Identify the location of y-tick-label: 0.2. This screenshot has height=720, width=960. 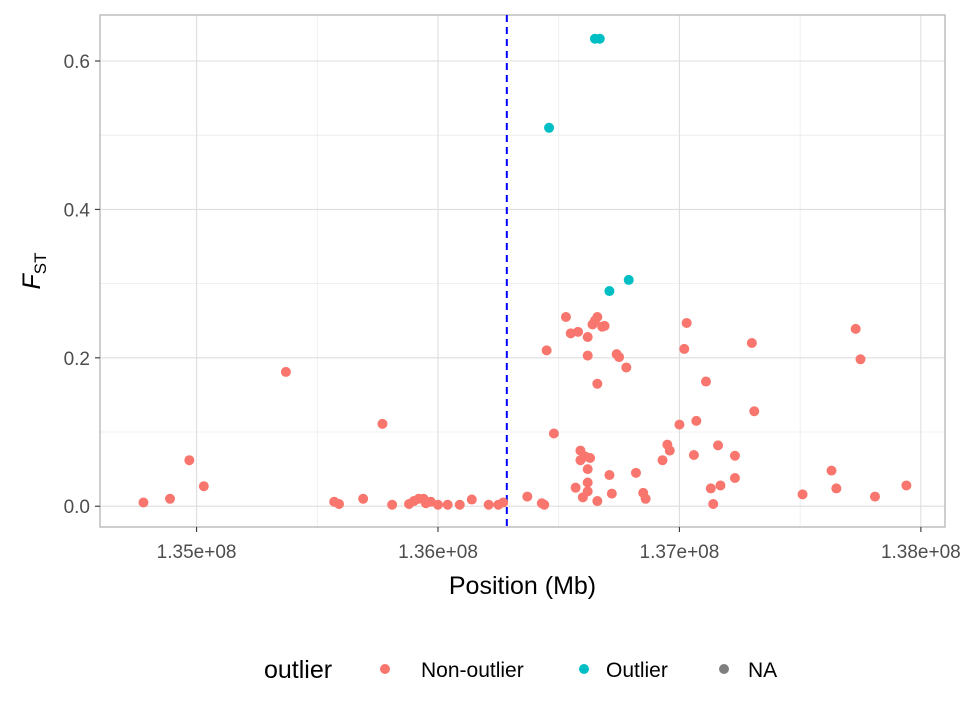
(77, 359).